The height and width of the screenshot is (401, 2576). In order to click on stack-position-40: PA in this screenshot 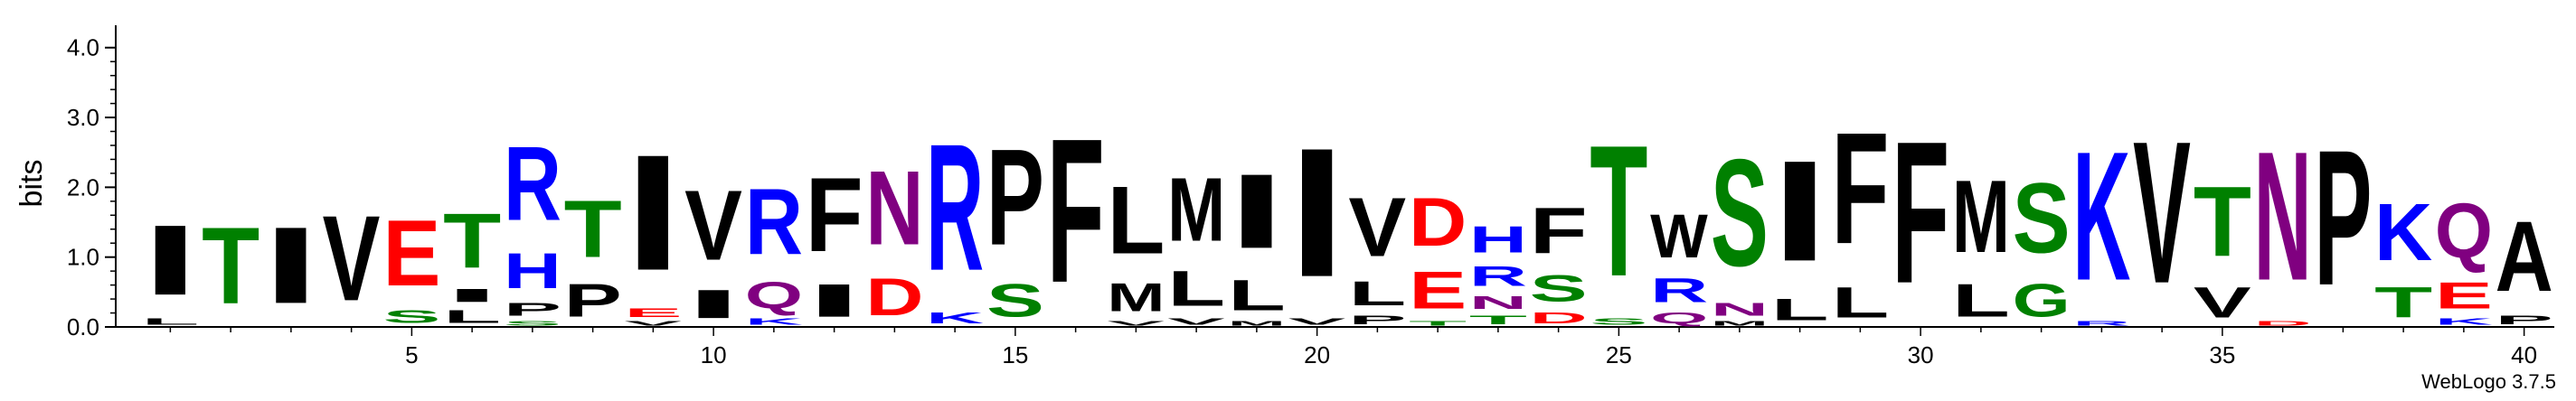, I will do `click(2524, 264)`.